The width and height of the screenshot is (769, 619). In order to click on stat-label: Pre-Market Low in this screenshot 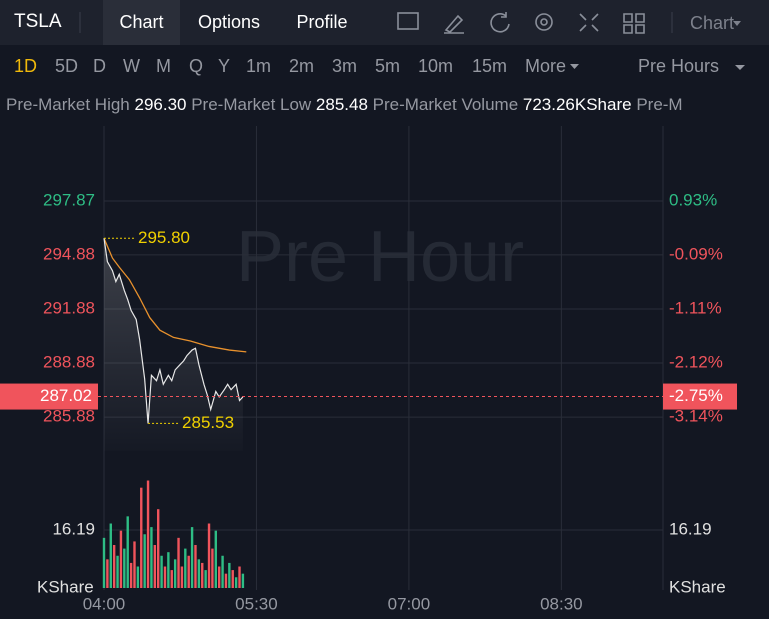, I will do `click(251, 104)`.